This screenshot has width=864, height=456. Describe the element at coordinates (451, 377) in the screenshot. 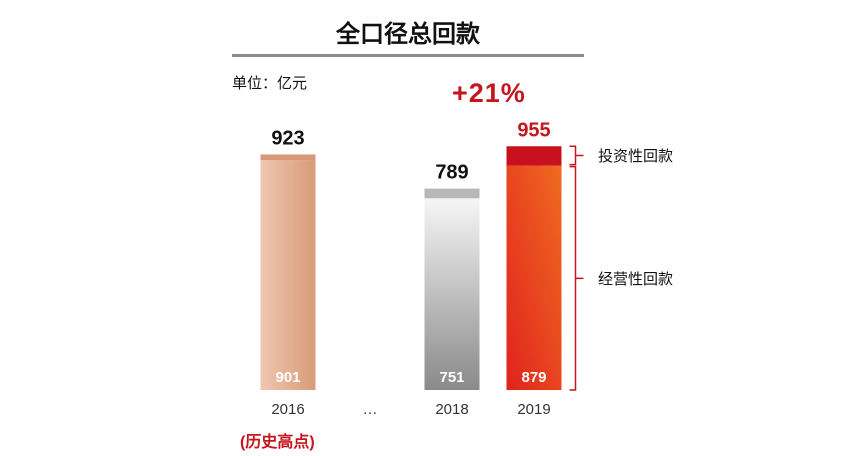

I see `segment-value-label: 751` at that location.